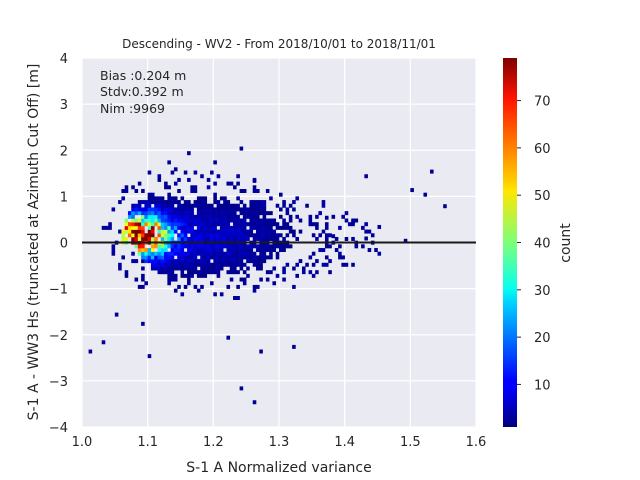 This screenshot has width=640, height=480. What do you see at coordinates (64, 105) in the screenshot?
I see `y-tick-label: 3` at bounding box center [64, 105].